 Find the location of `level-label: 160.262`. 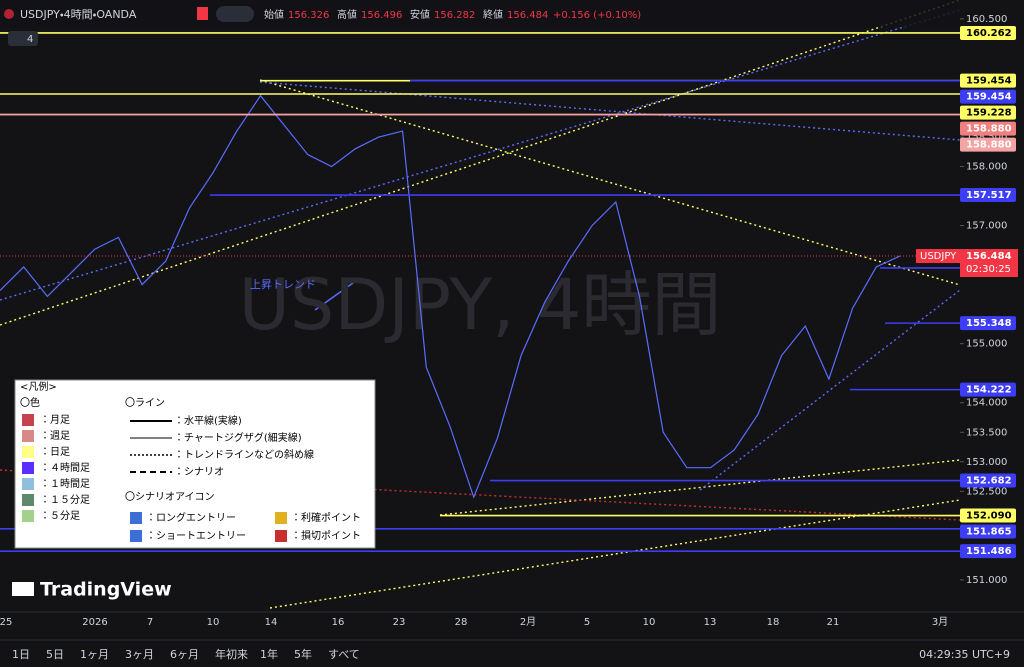

level-label: 160.262 is located at coordinates (989, 33).